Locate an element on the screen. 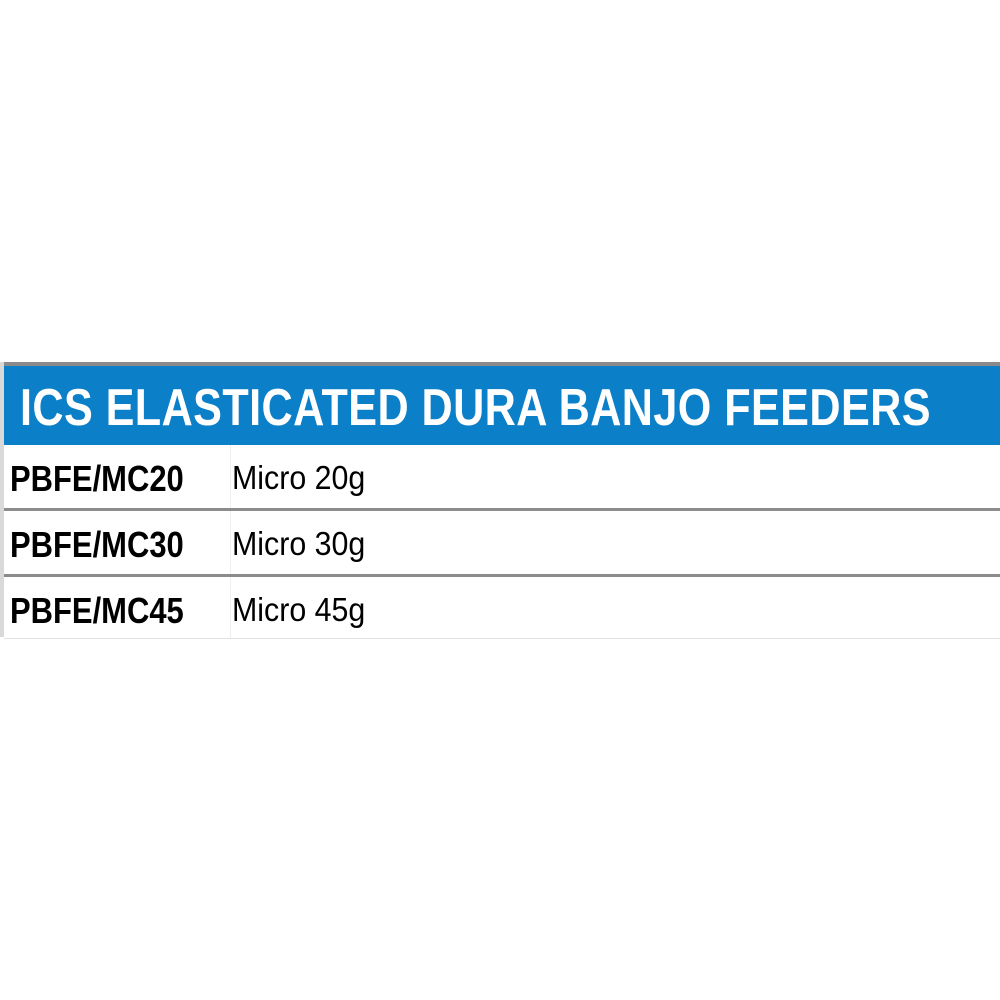 This screenshot has height=1000, width=1000. left-border is located at coordinates (2, 499).